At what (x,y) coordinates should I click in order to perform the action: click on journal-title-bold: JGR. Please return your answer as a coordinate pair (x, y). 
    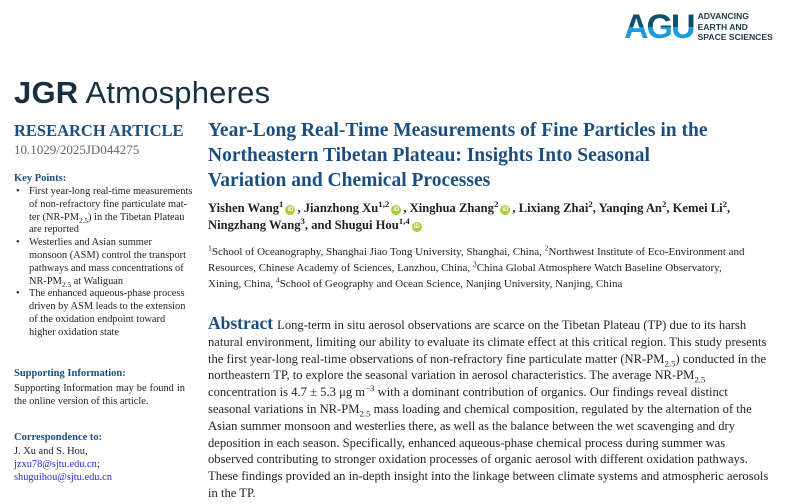
    Looking at the image, I should click on (46, 92).